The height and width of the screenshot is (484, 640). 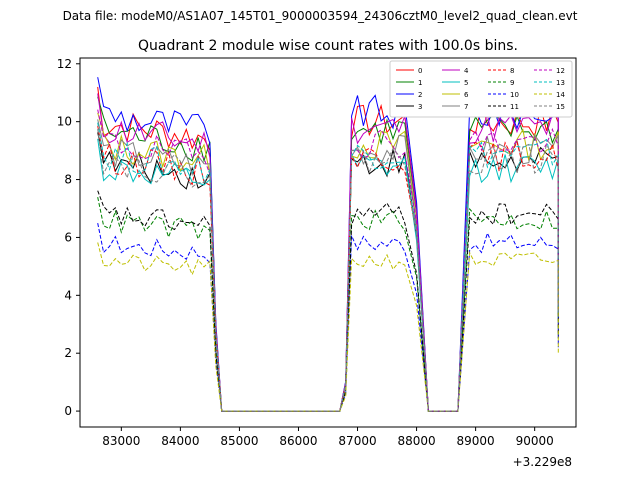 I want to click on x-tick-label: 89000, so click(x=476, y=441).